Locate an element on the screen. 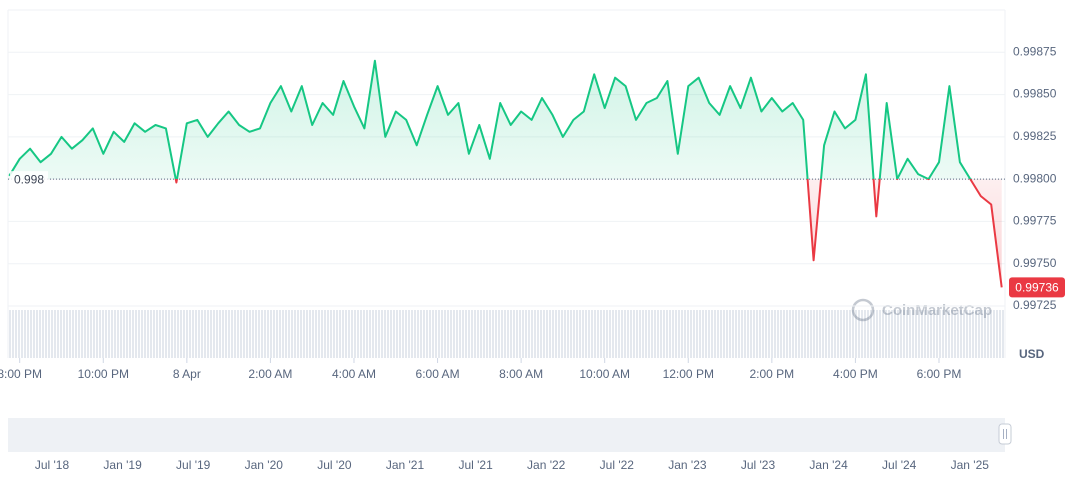 Image resolution: width=1072 pixels, height=477 pixels. y-tick-label: 0.99725 is located at coordinates (1035, 305).